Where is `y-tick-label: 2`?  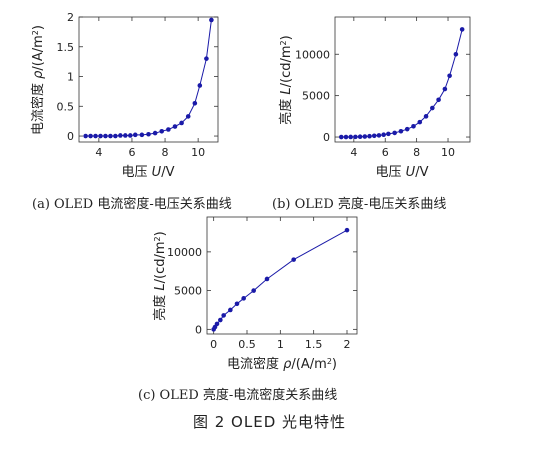 y-tick-label: 2 is located at coordinates (70, 17).